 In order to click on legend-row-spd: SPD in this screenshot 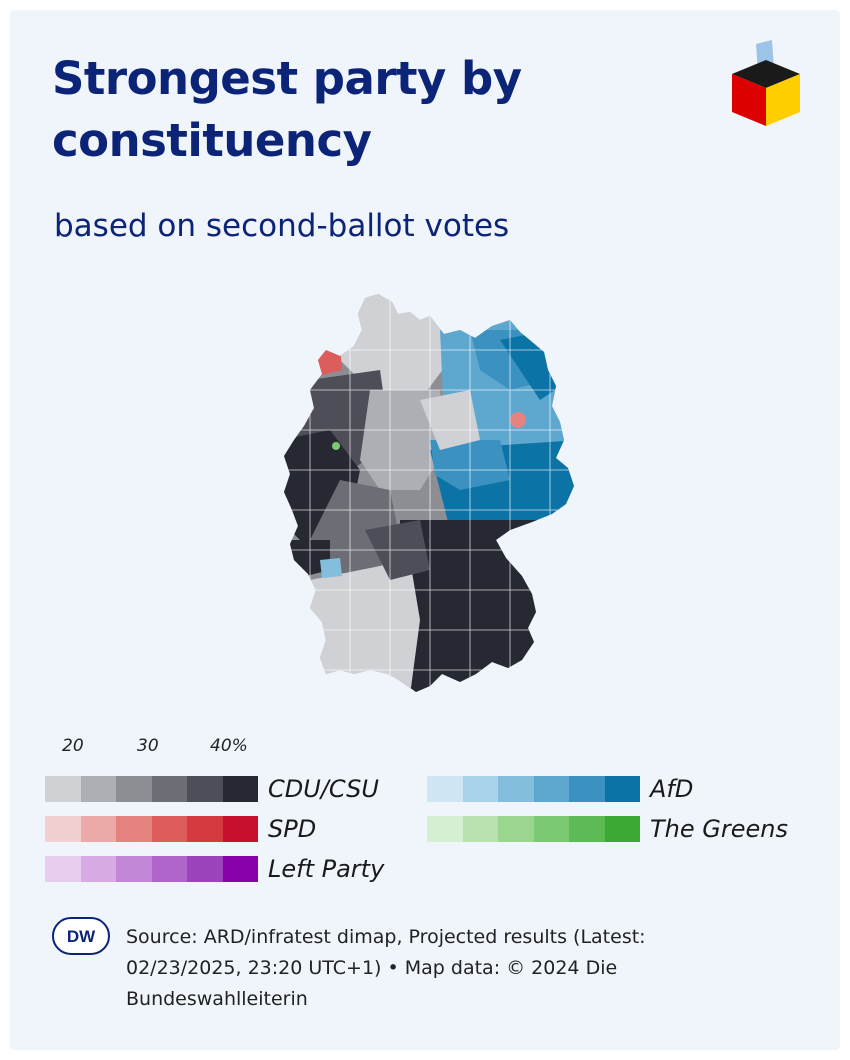, I will do `click(180, 829)`.